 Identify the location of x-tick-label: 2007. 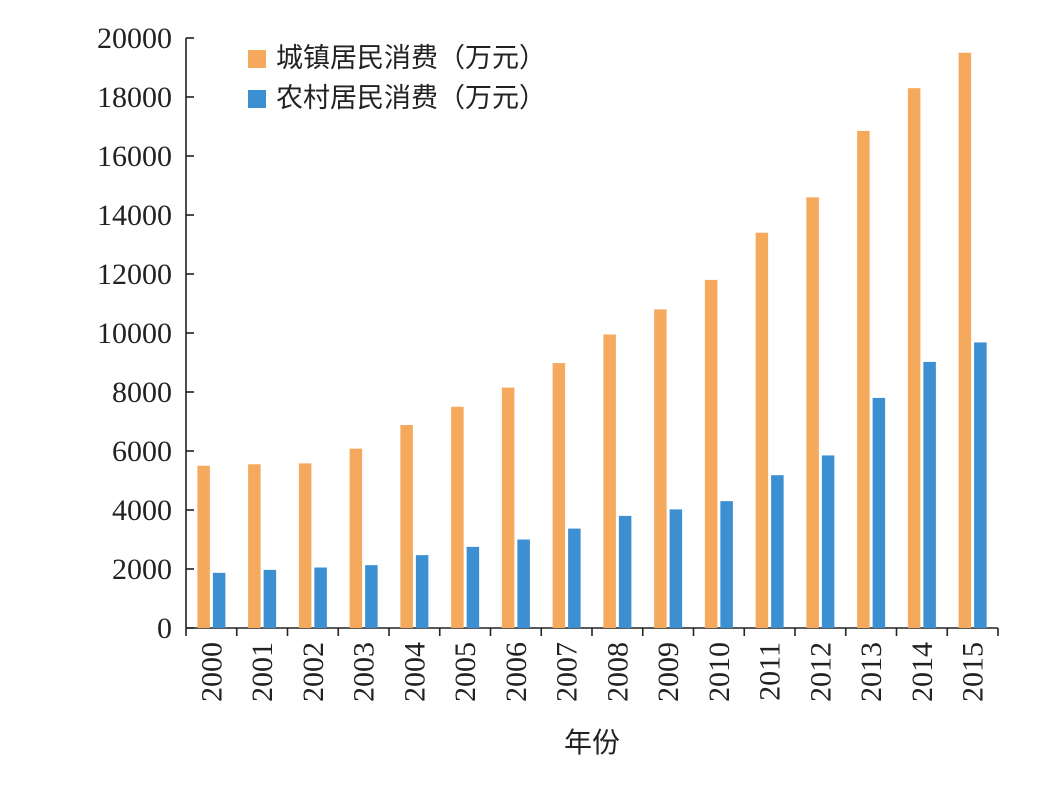
(567, 672).